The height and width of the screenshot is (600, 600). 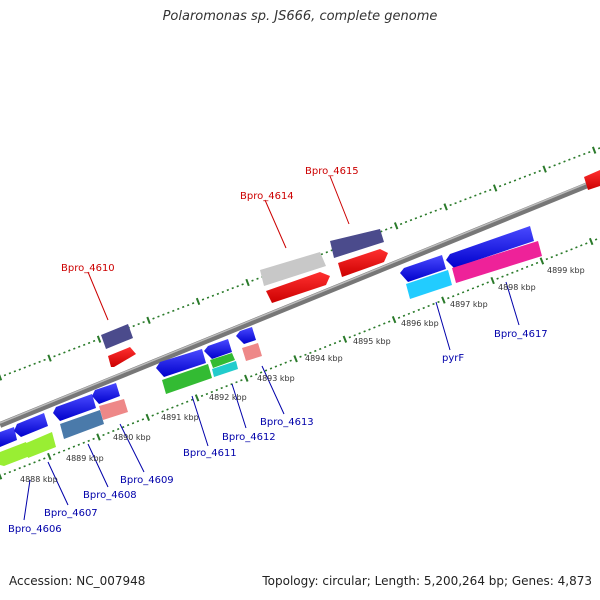 I want to click on gene-bpro-4608-a, so click(x=74, y=407).